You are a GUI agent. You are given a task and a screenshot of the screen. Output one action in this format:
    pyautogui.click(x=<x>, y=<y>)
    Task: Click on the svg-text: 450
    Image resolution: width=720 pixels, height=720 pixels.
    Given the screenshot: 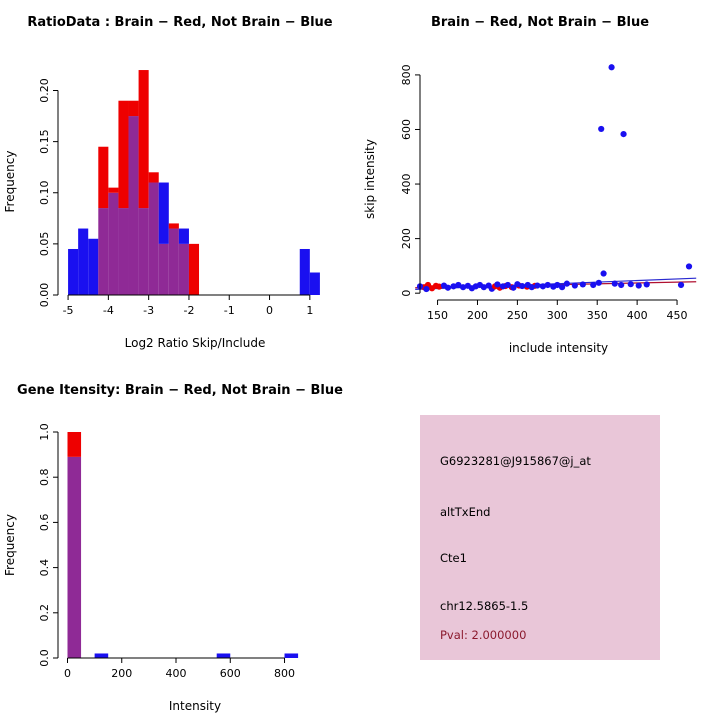 What is the action you would take?
    pyautogui.click(x=677, y=315)
    